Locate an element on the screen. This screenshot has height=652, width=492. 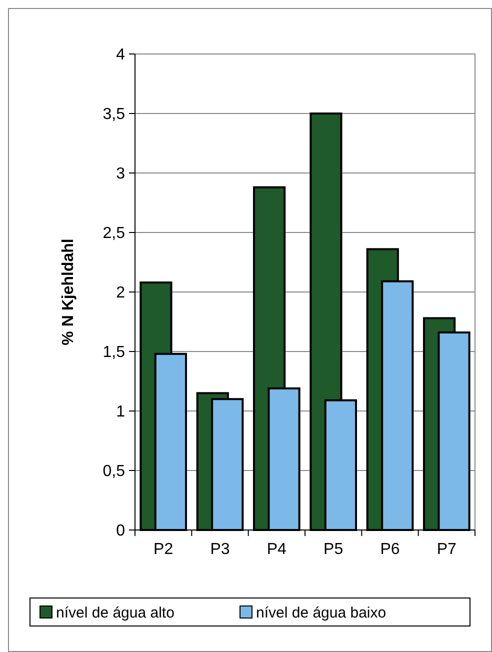
x-tick-label: P2 is located at coordinates (164, 549).